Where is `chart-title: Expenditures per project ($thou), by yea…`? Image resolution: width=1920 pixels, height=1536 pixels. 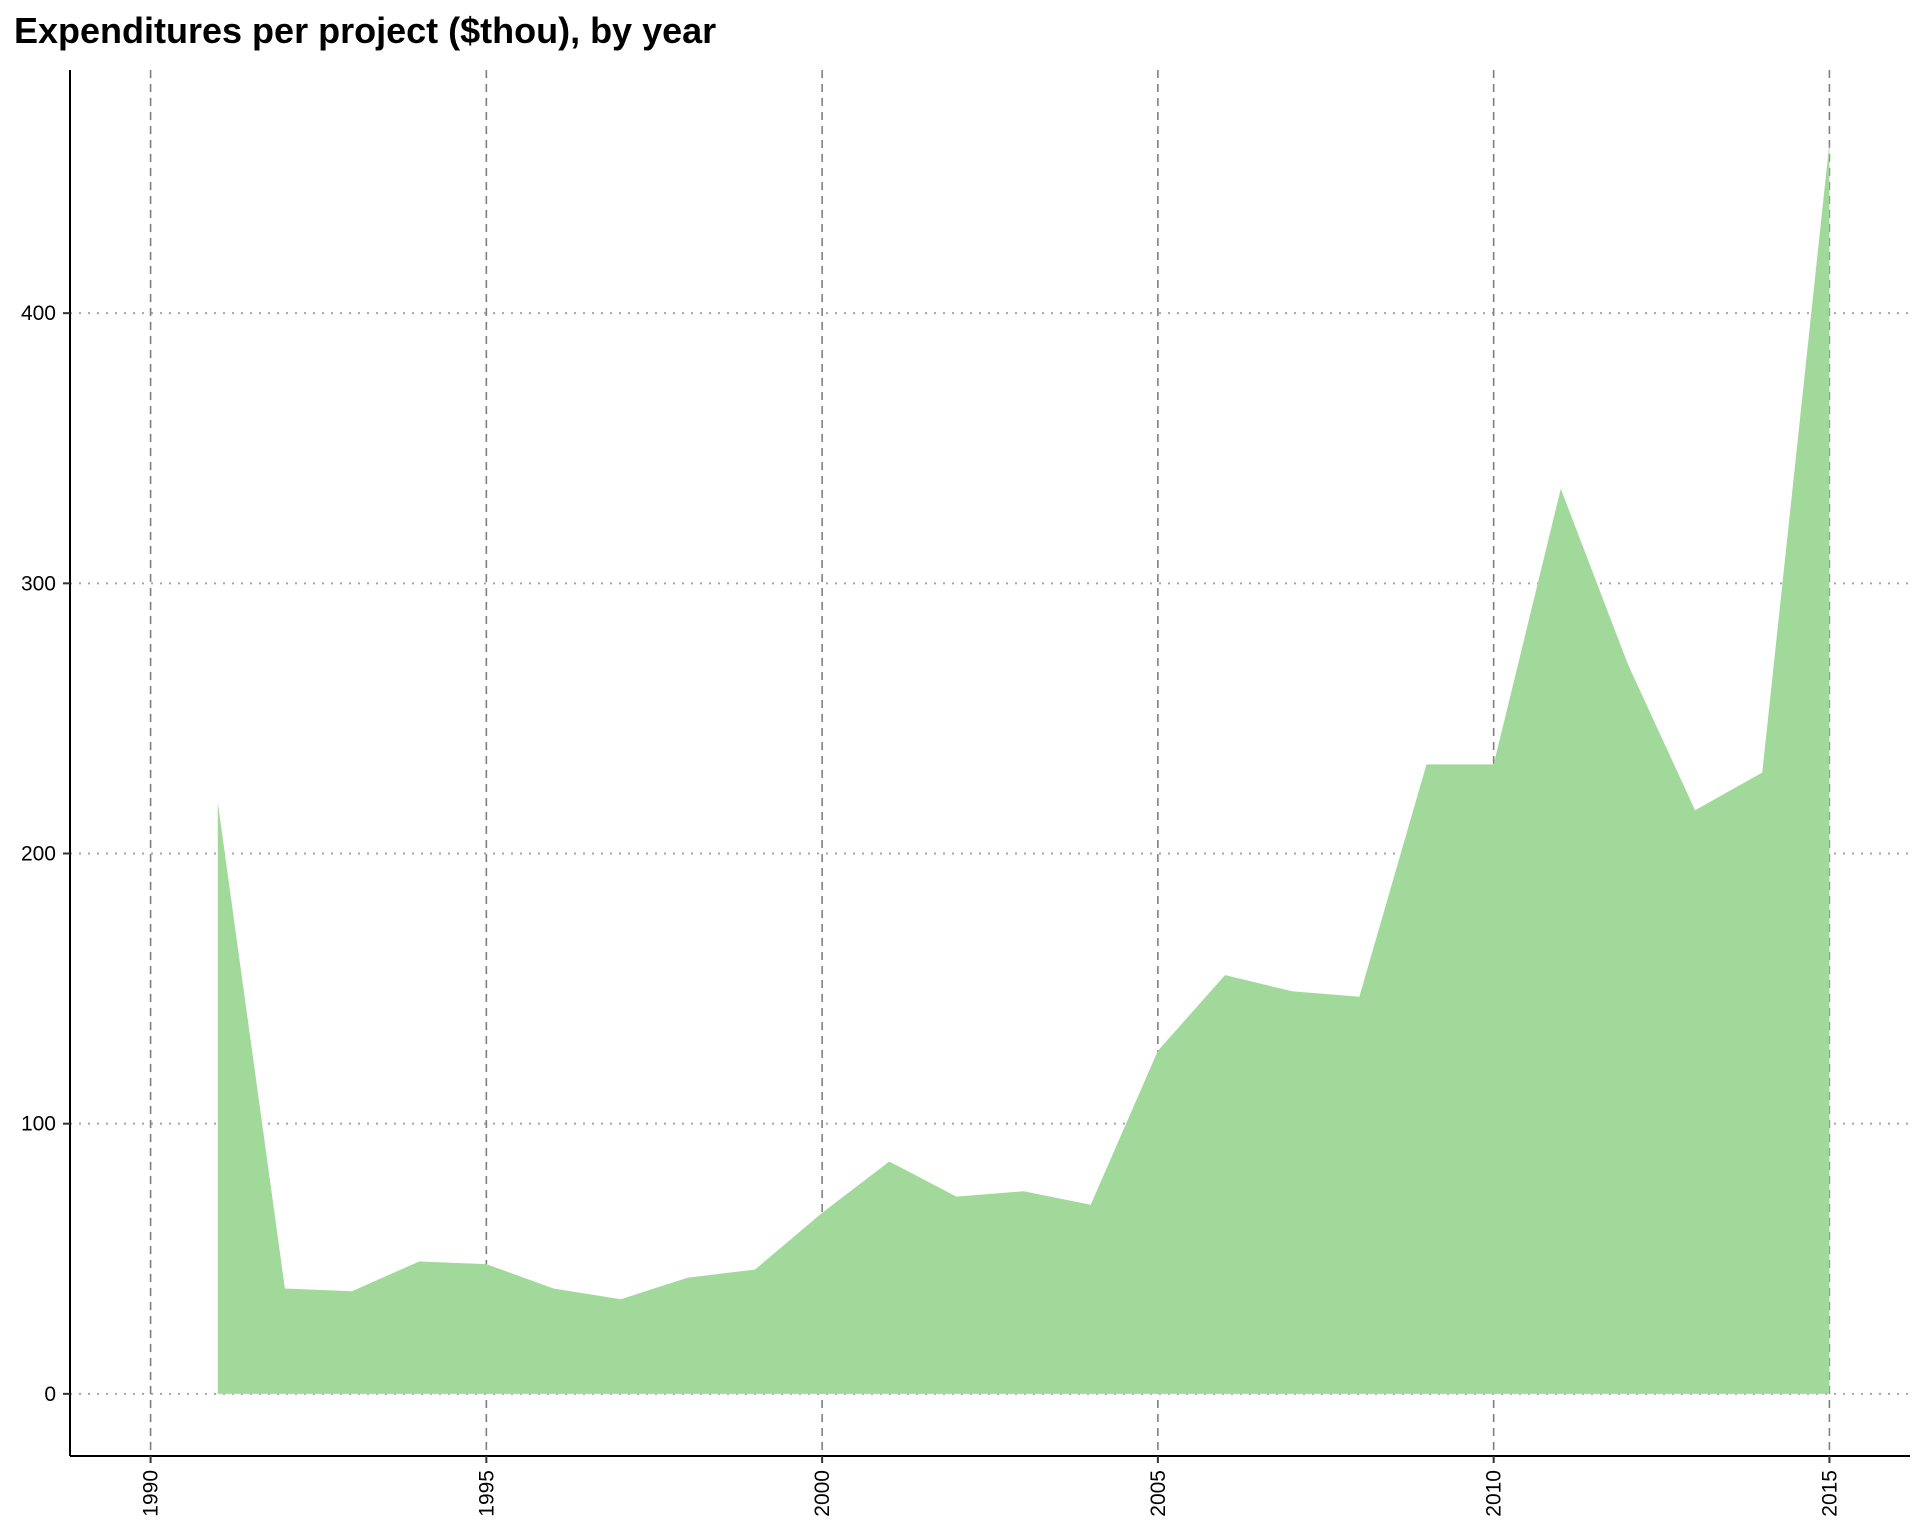
chart-title: Expenditures per project ($thou), by yea… is located at coordinates (365, 30).